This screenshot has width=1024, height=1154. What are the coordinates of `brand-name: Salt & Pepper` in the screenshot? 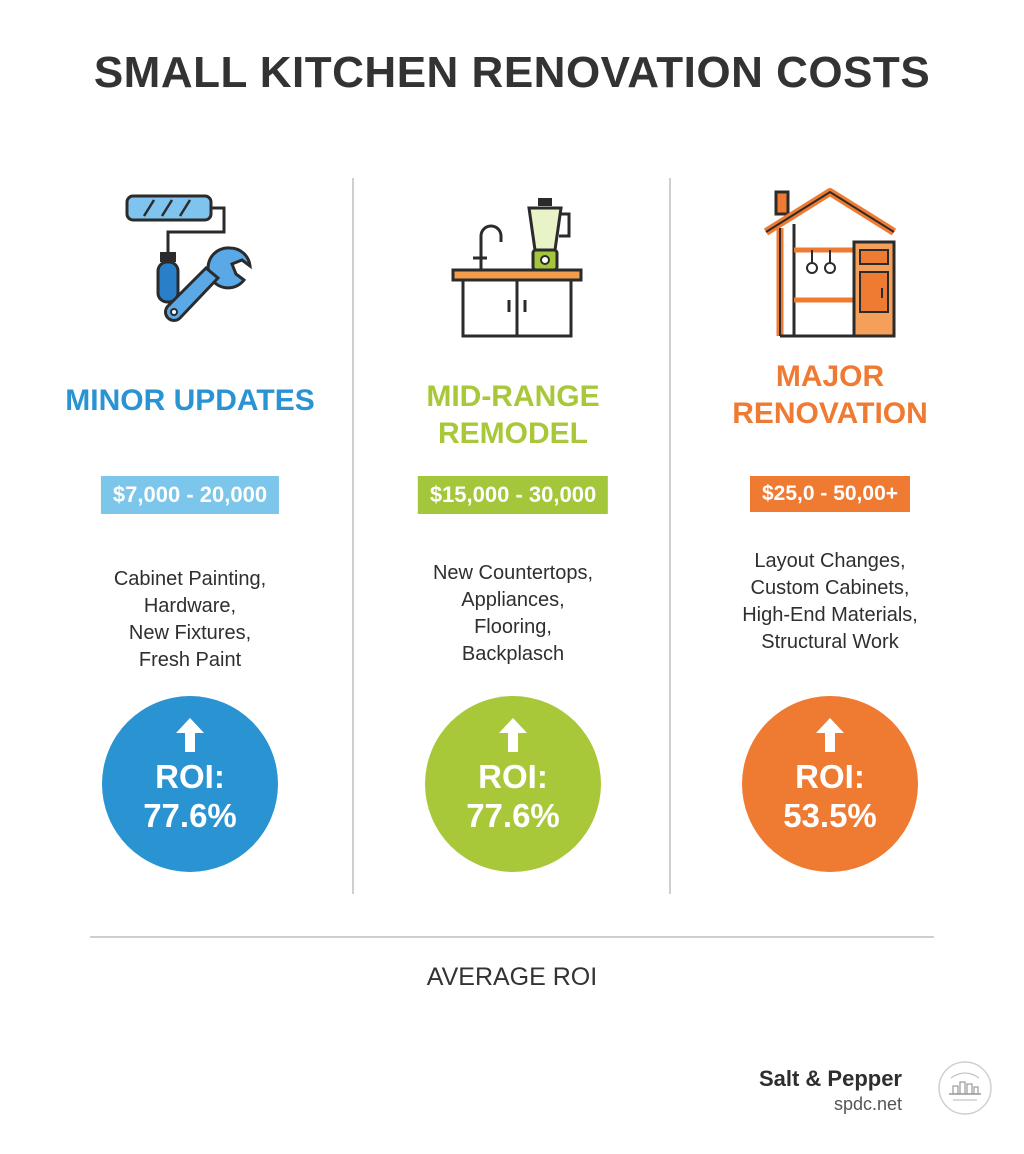 It's located at (830, 1078).